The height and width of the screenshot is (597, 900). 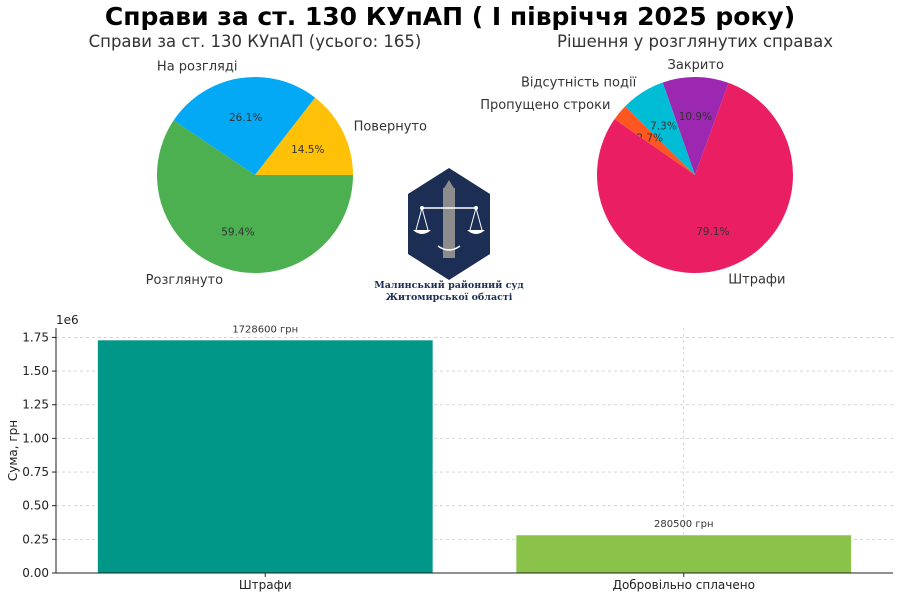 I want to click on y-axis-label: Сума, грн, so click(x=13, y=450).